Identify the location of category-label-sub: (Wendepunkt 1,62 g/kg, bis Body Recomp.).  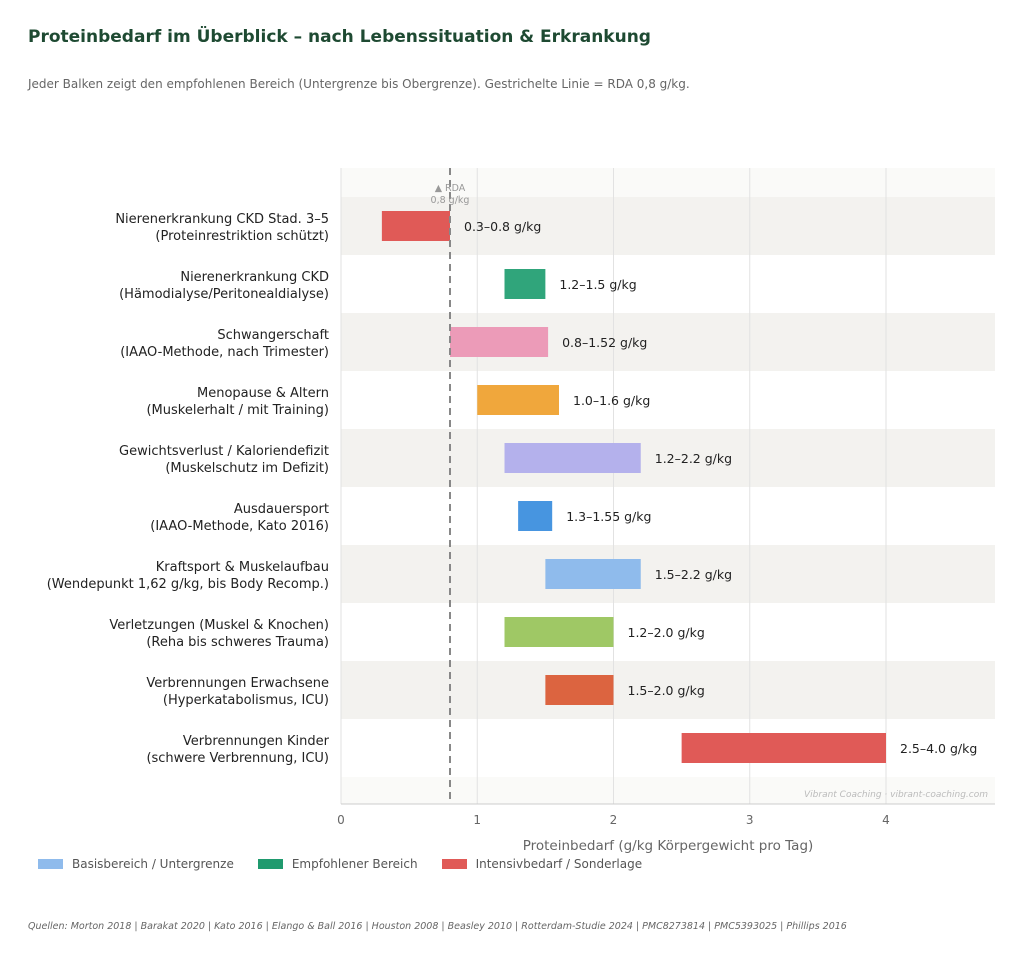
(188, 584).